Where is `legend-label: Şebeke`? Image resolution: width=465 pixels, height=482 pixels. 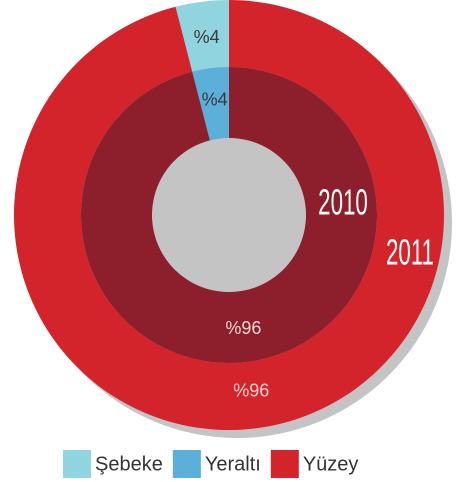 legend-label: Şebeke is located at coordinates (129, 464).